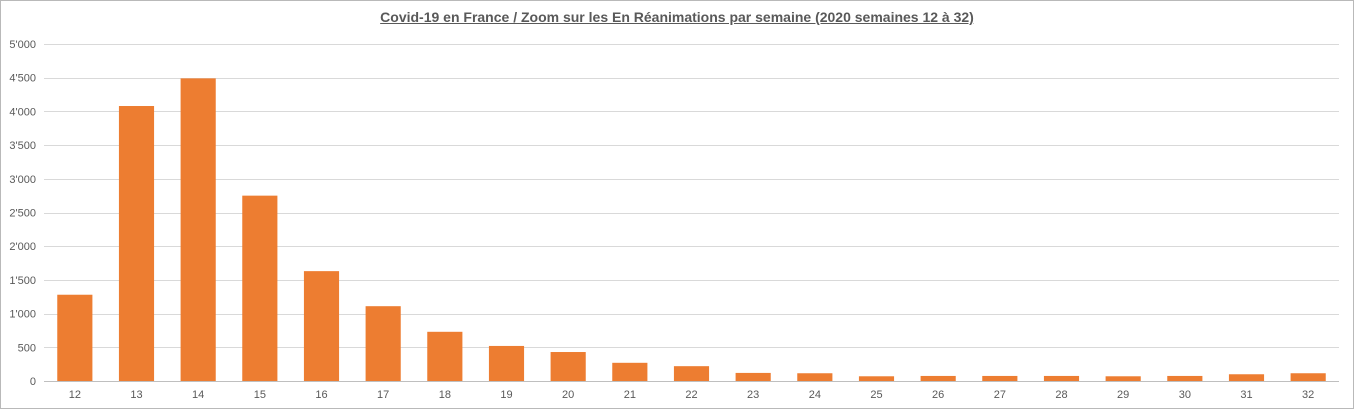  Describe the element at coordinates (938, 395) in the screenshot. I see `x-tick-label: 26` at that location.